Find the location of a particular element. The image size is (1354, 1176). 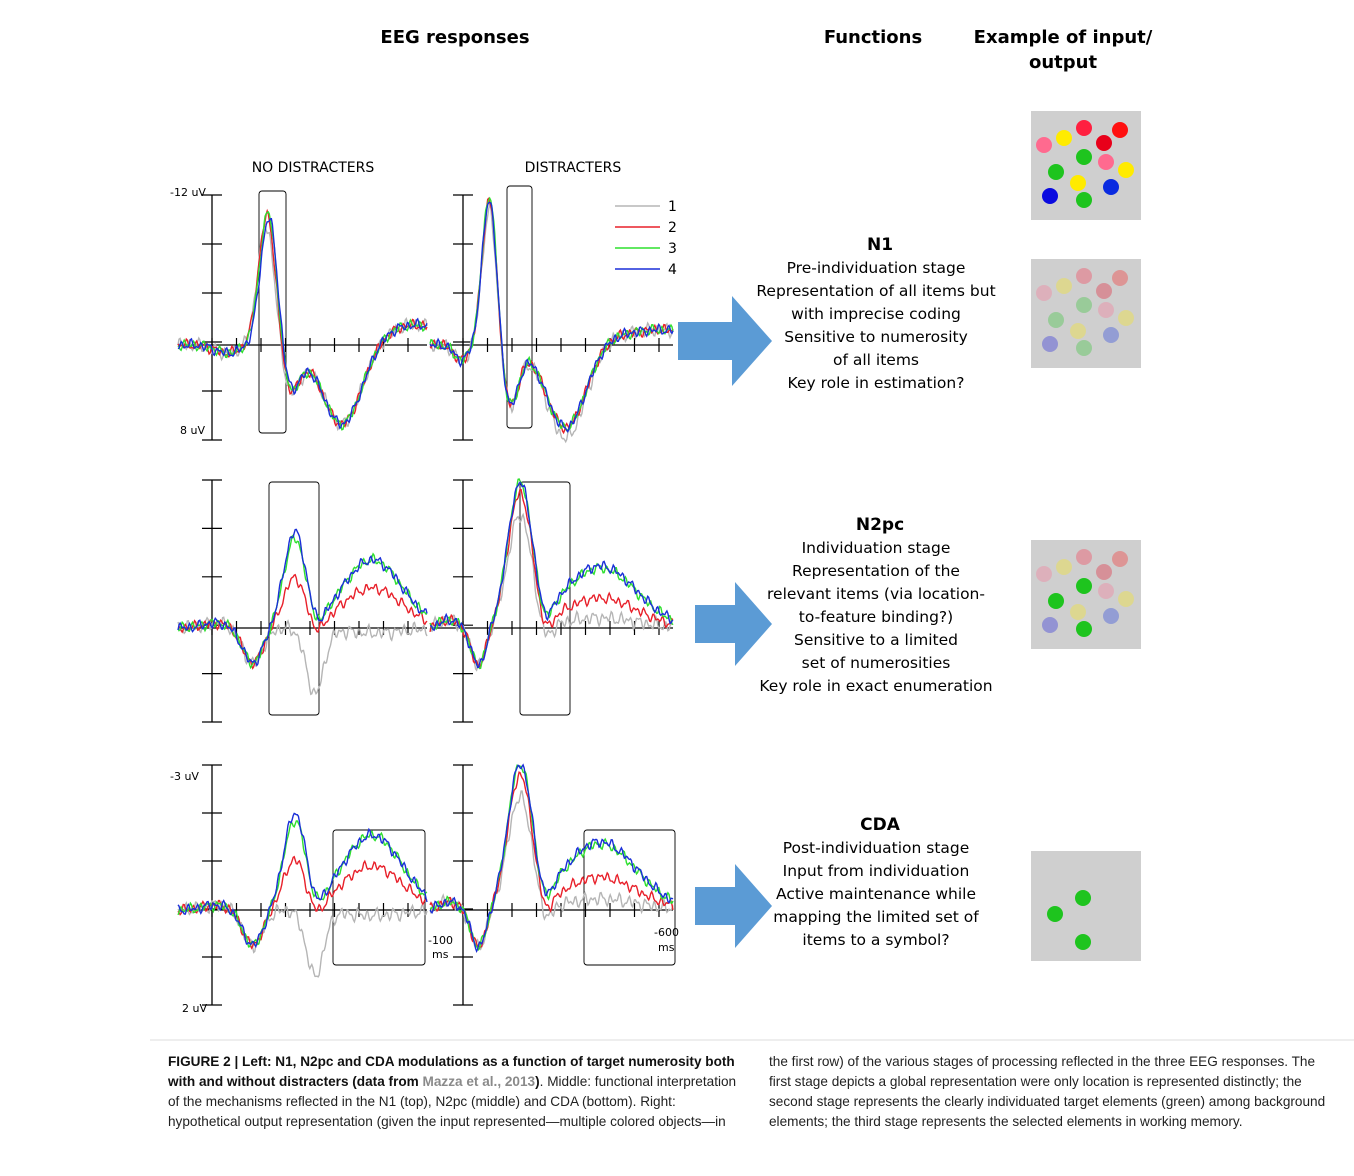

function-line: items to a symbol? is located at coordinates (875, 940).